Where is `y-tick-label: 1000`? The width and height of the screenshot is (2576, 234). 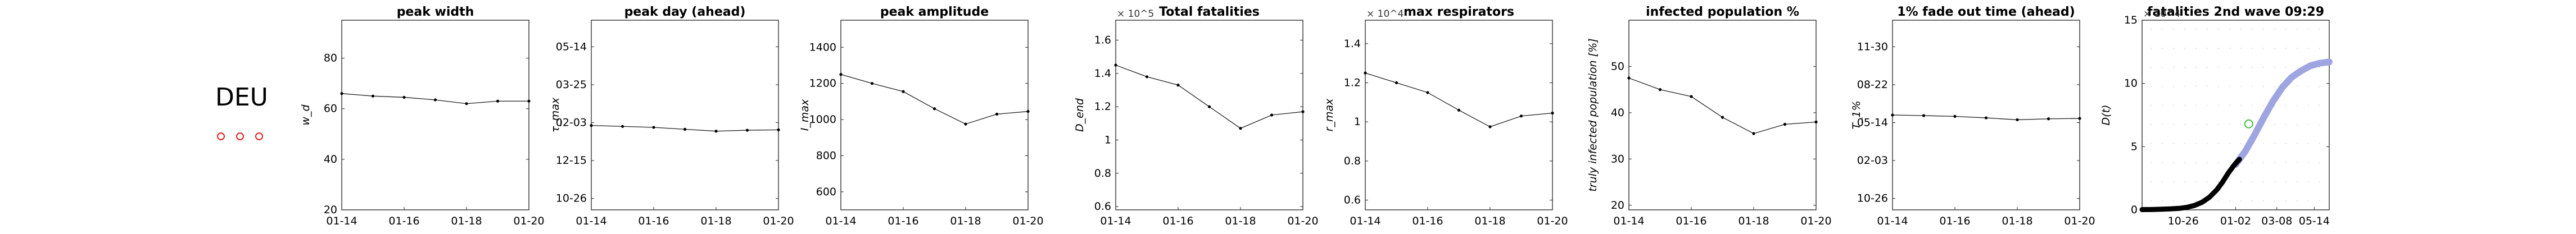
y-tick-label: 1000 is located at coordinates (822, 119).